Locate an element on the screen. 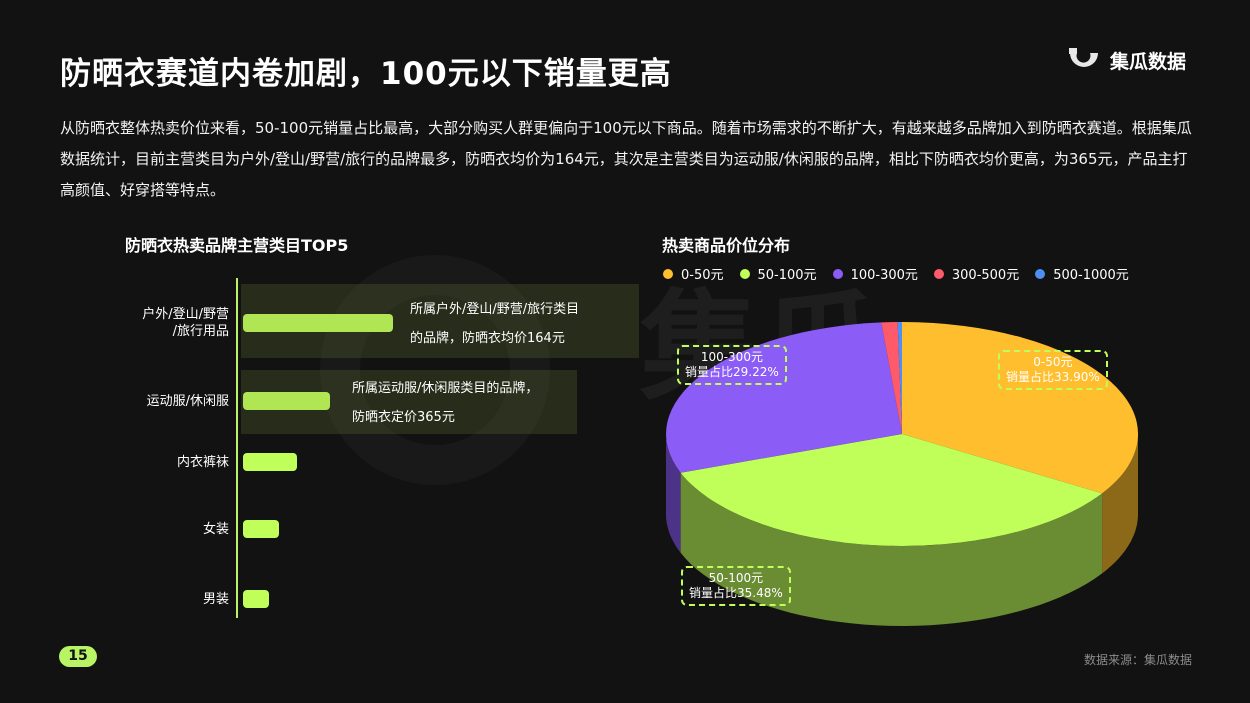 The height and width of the screenshot is (703, 1250). pie-legend: 0-50元 50-100元 100-300元 300-500元 500-1000元 is located at coordinates (904, 273).